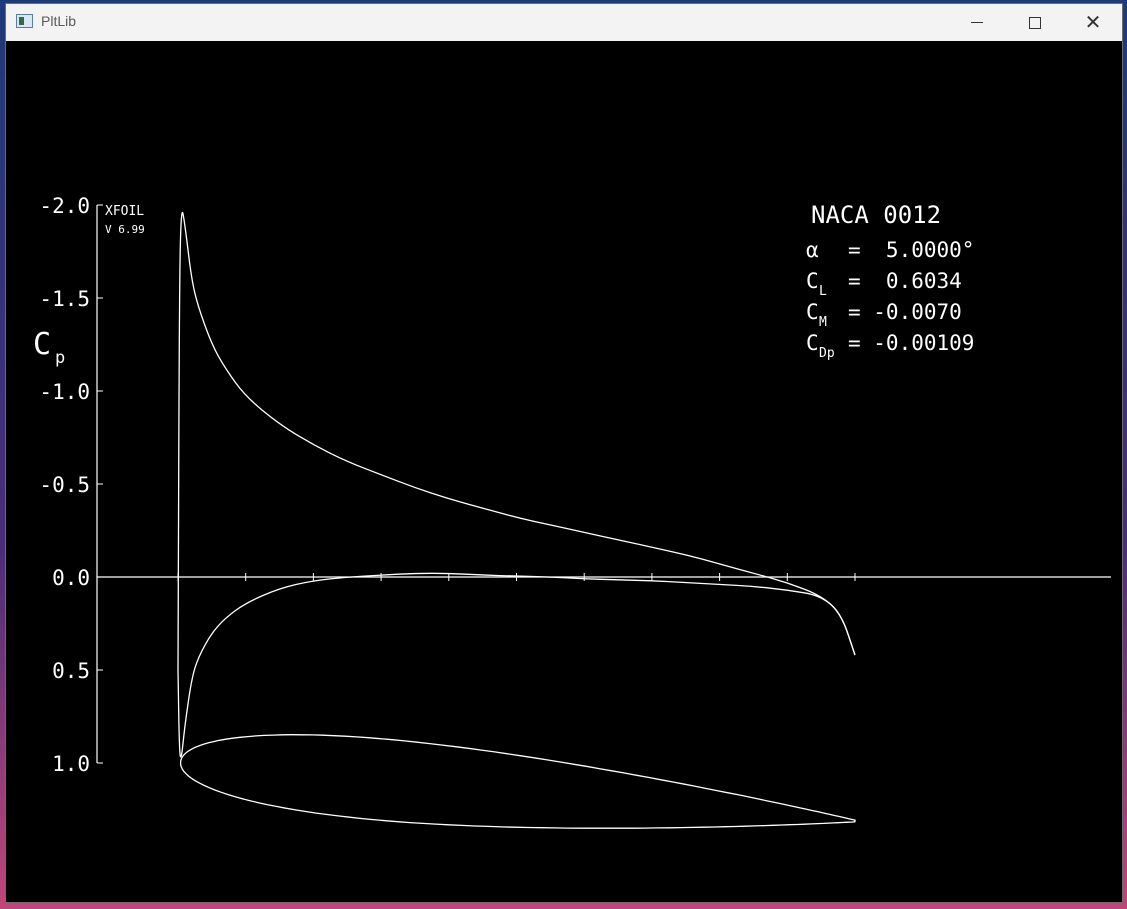  Describe the element at coordinates (911, 250) in the screenshot. I see `result-value: = 5.0000°` at that location.